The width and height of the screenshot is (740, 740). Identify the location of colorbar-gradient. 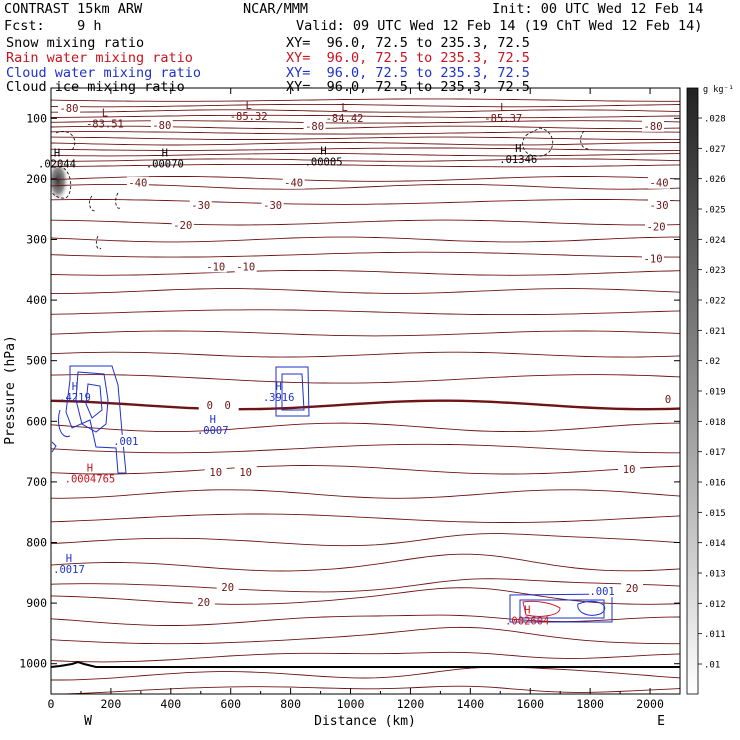
(692, 391).